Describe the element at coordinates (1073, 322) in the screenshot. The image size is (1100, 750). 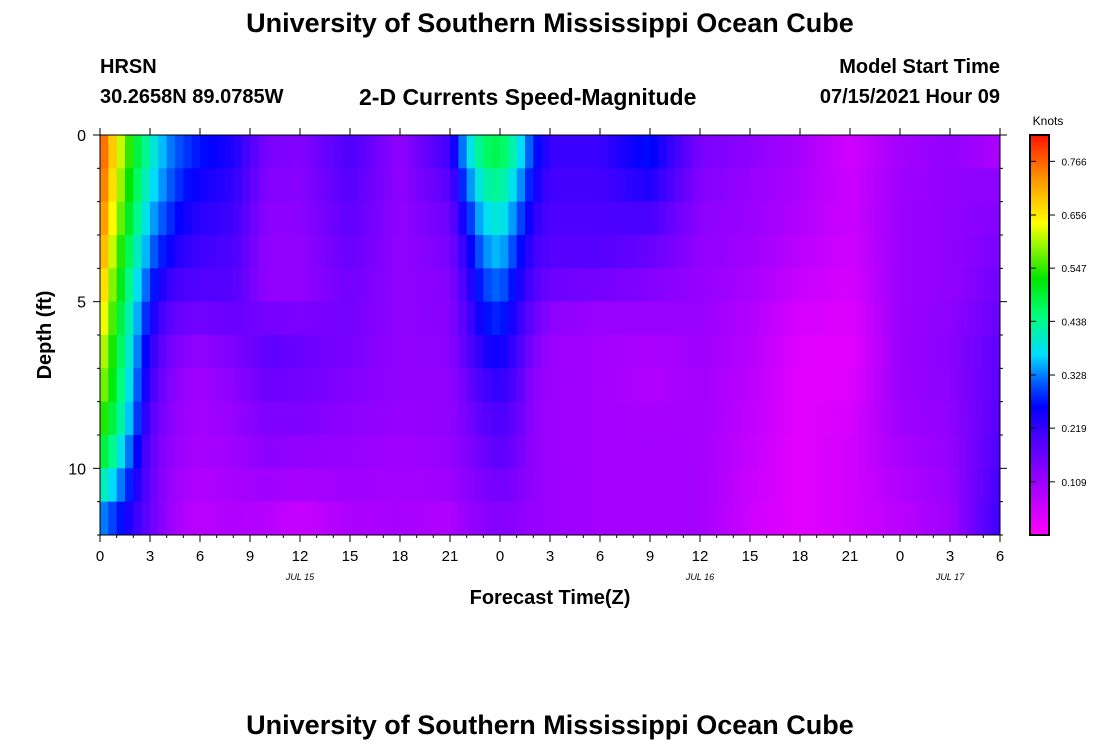
I see `colorbar-tick-label: 0.438` at that location.